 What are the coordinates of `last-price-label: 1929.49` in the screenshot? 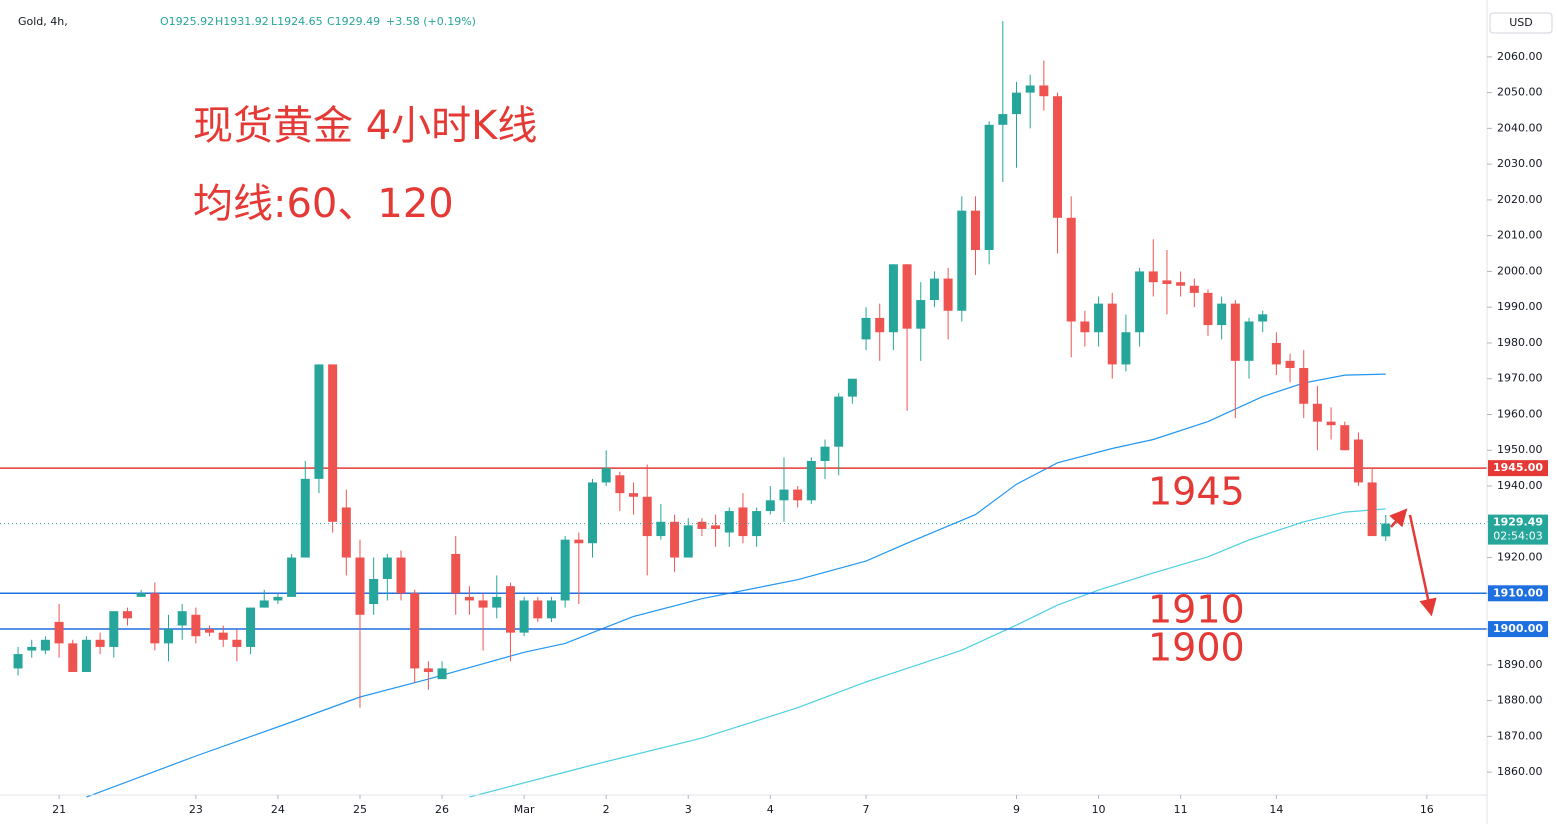 It's located at (1518, 522).